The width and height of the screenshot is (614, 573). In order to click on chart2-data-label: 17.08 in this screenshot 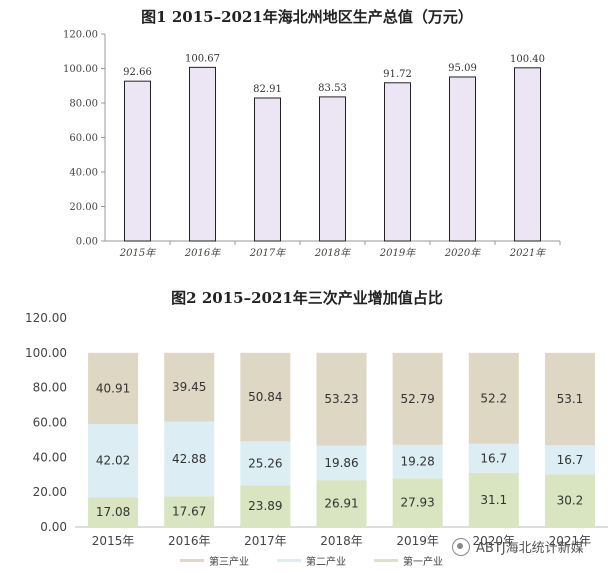, I will do `click(113, 512)`.